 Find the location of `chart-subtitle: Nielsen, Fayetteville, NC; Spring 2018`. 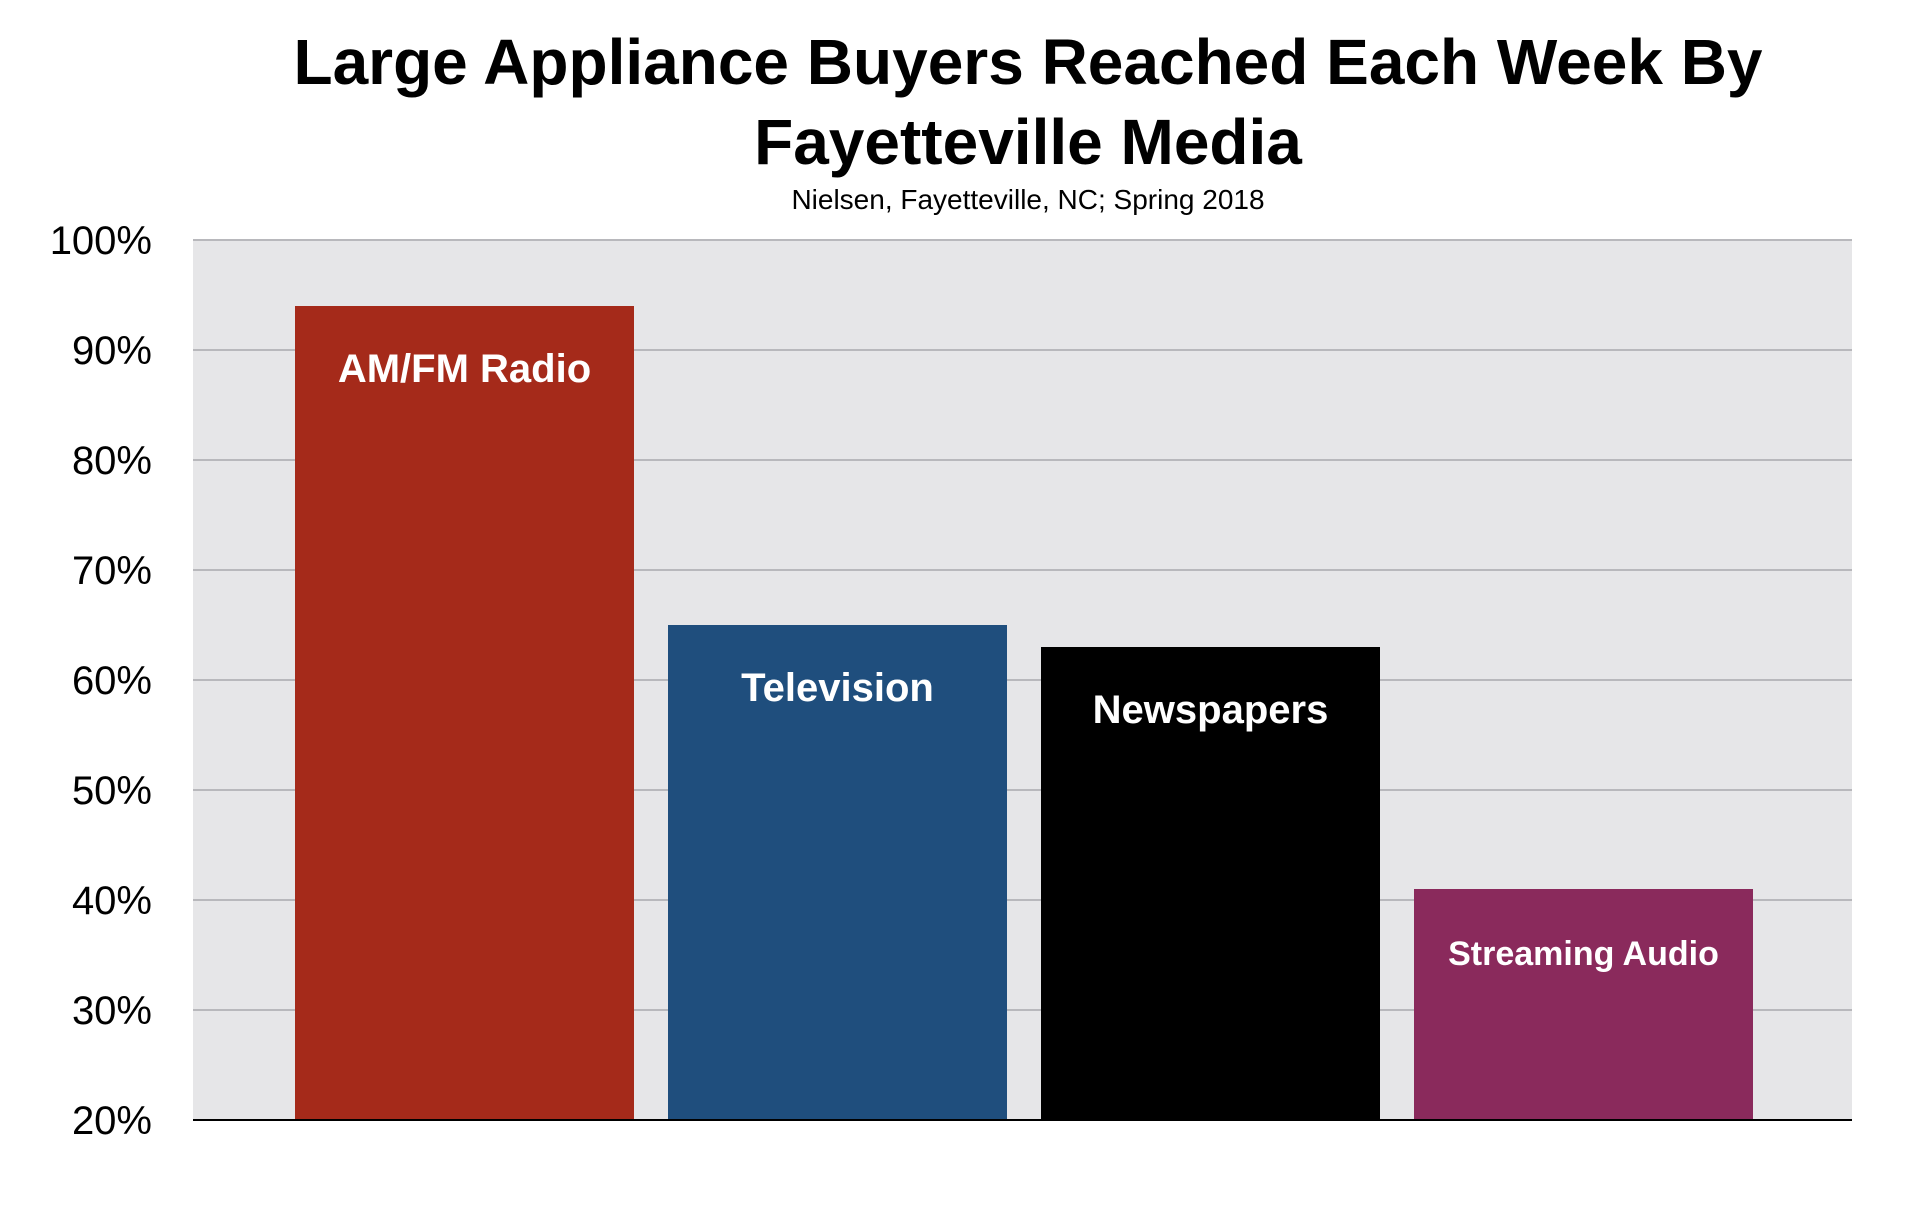

chart-subtitle: Nielsen, Fayetteville, NC; Spring 2018 is located at coordinates (1028, 199).